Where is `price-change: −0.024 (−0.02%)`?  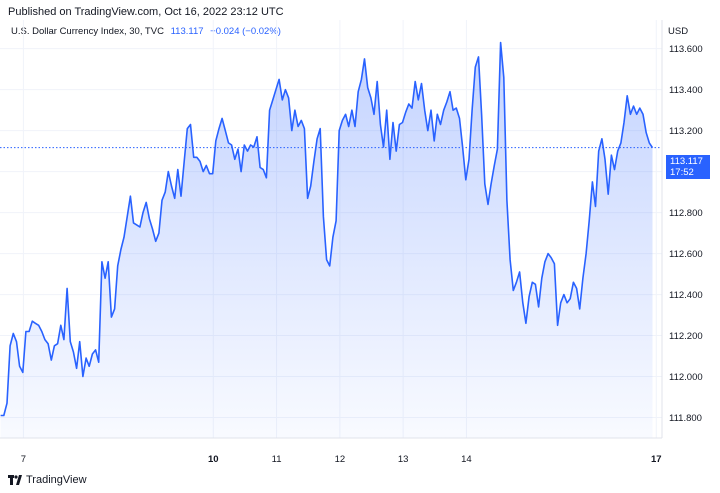
price-change: −0.024 (−0.02%) is located at coordinates (245, 31).